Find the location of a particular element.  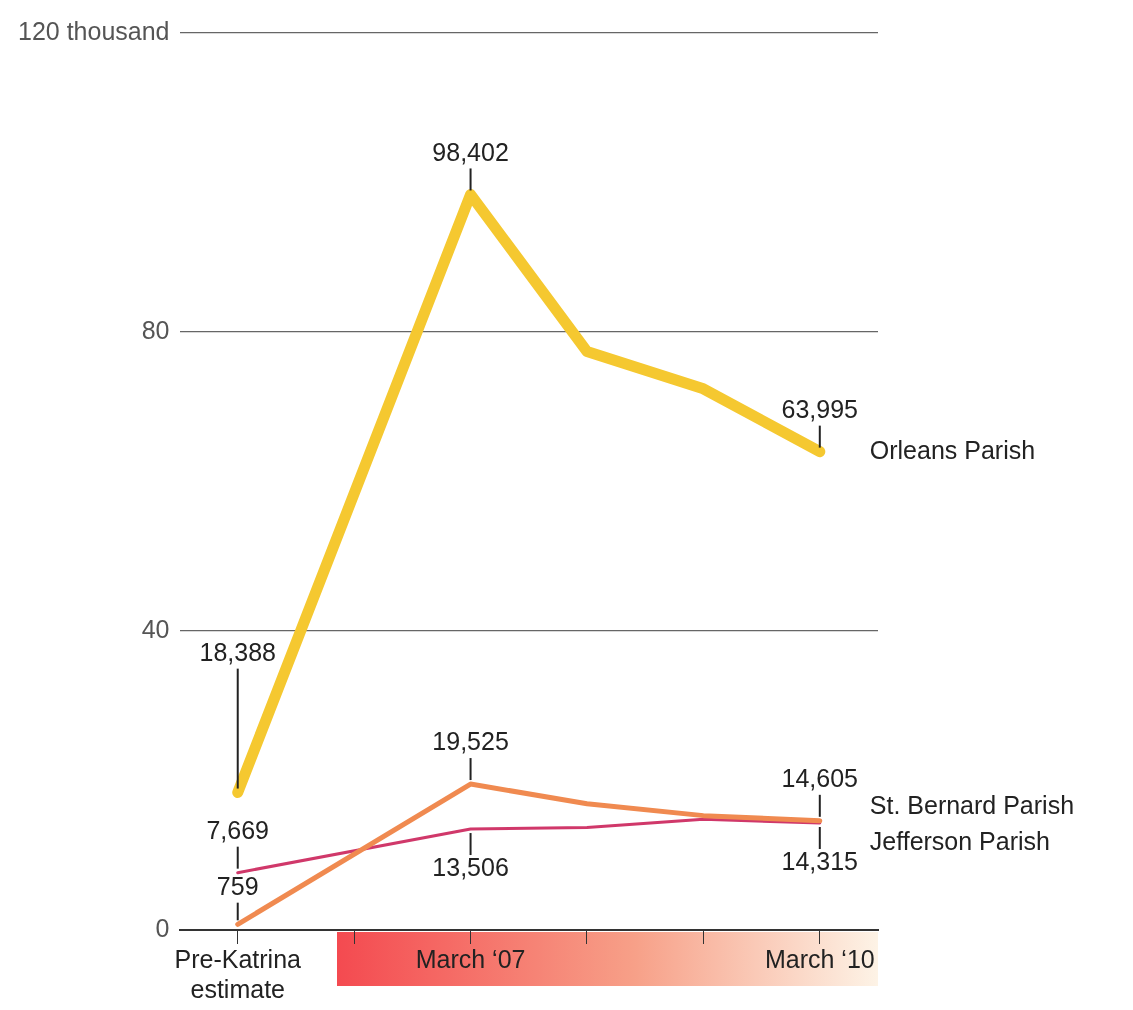

x-tick-label: March ‘07 is located at coordinates (470, 958).